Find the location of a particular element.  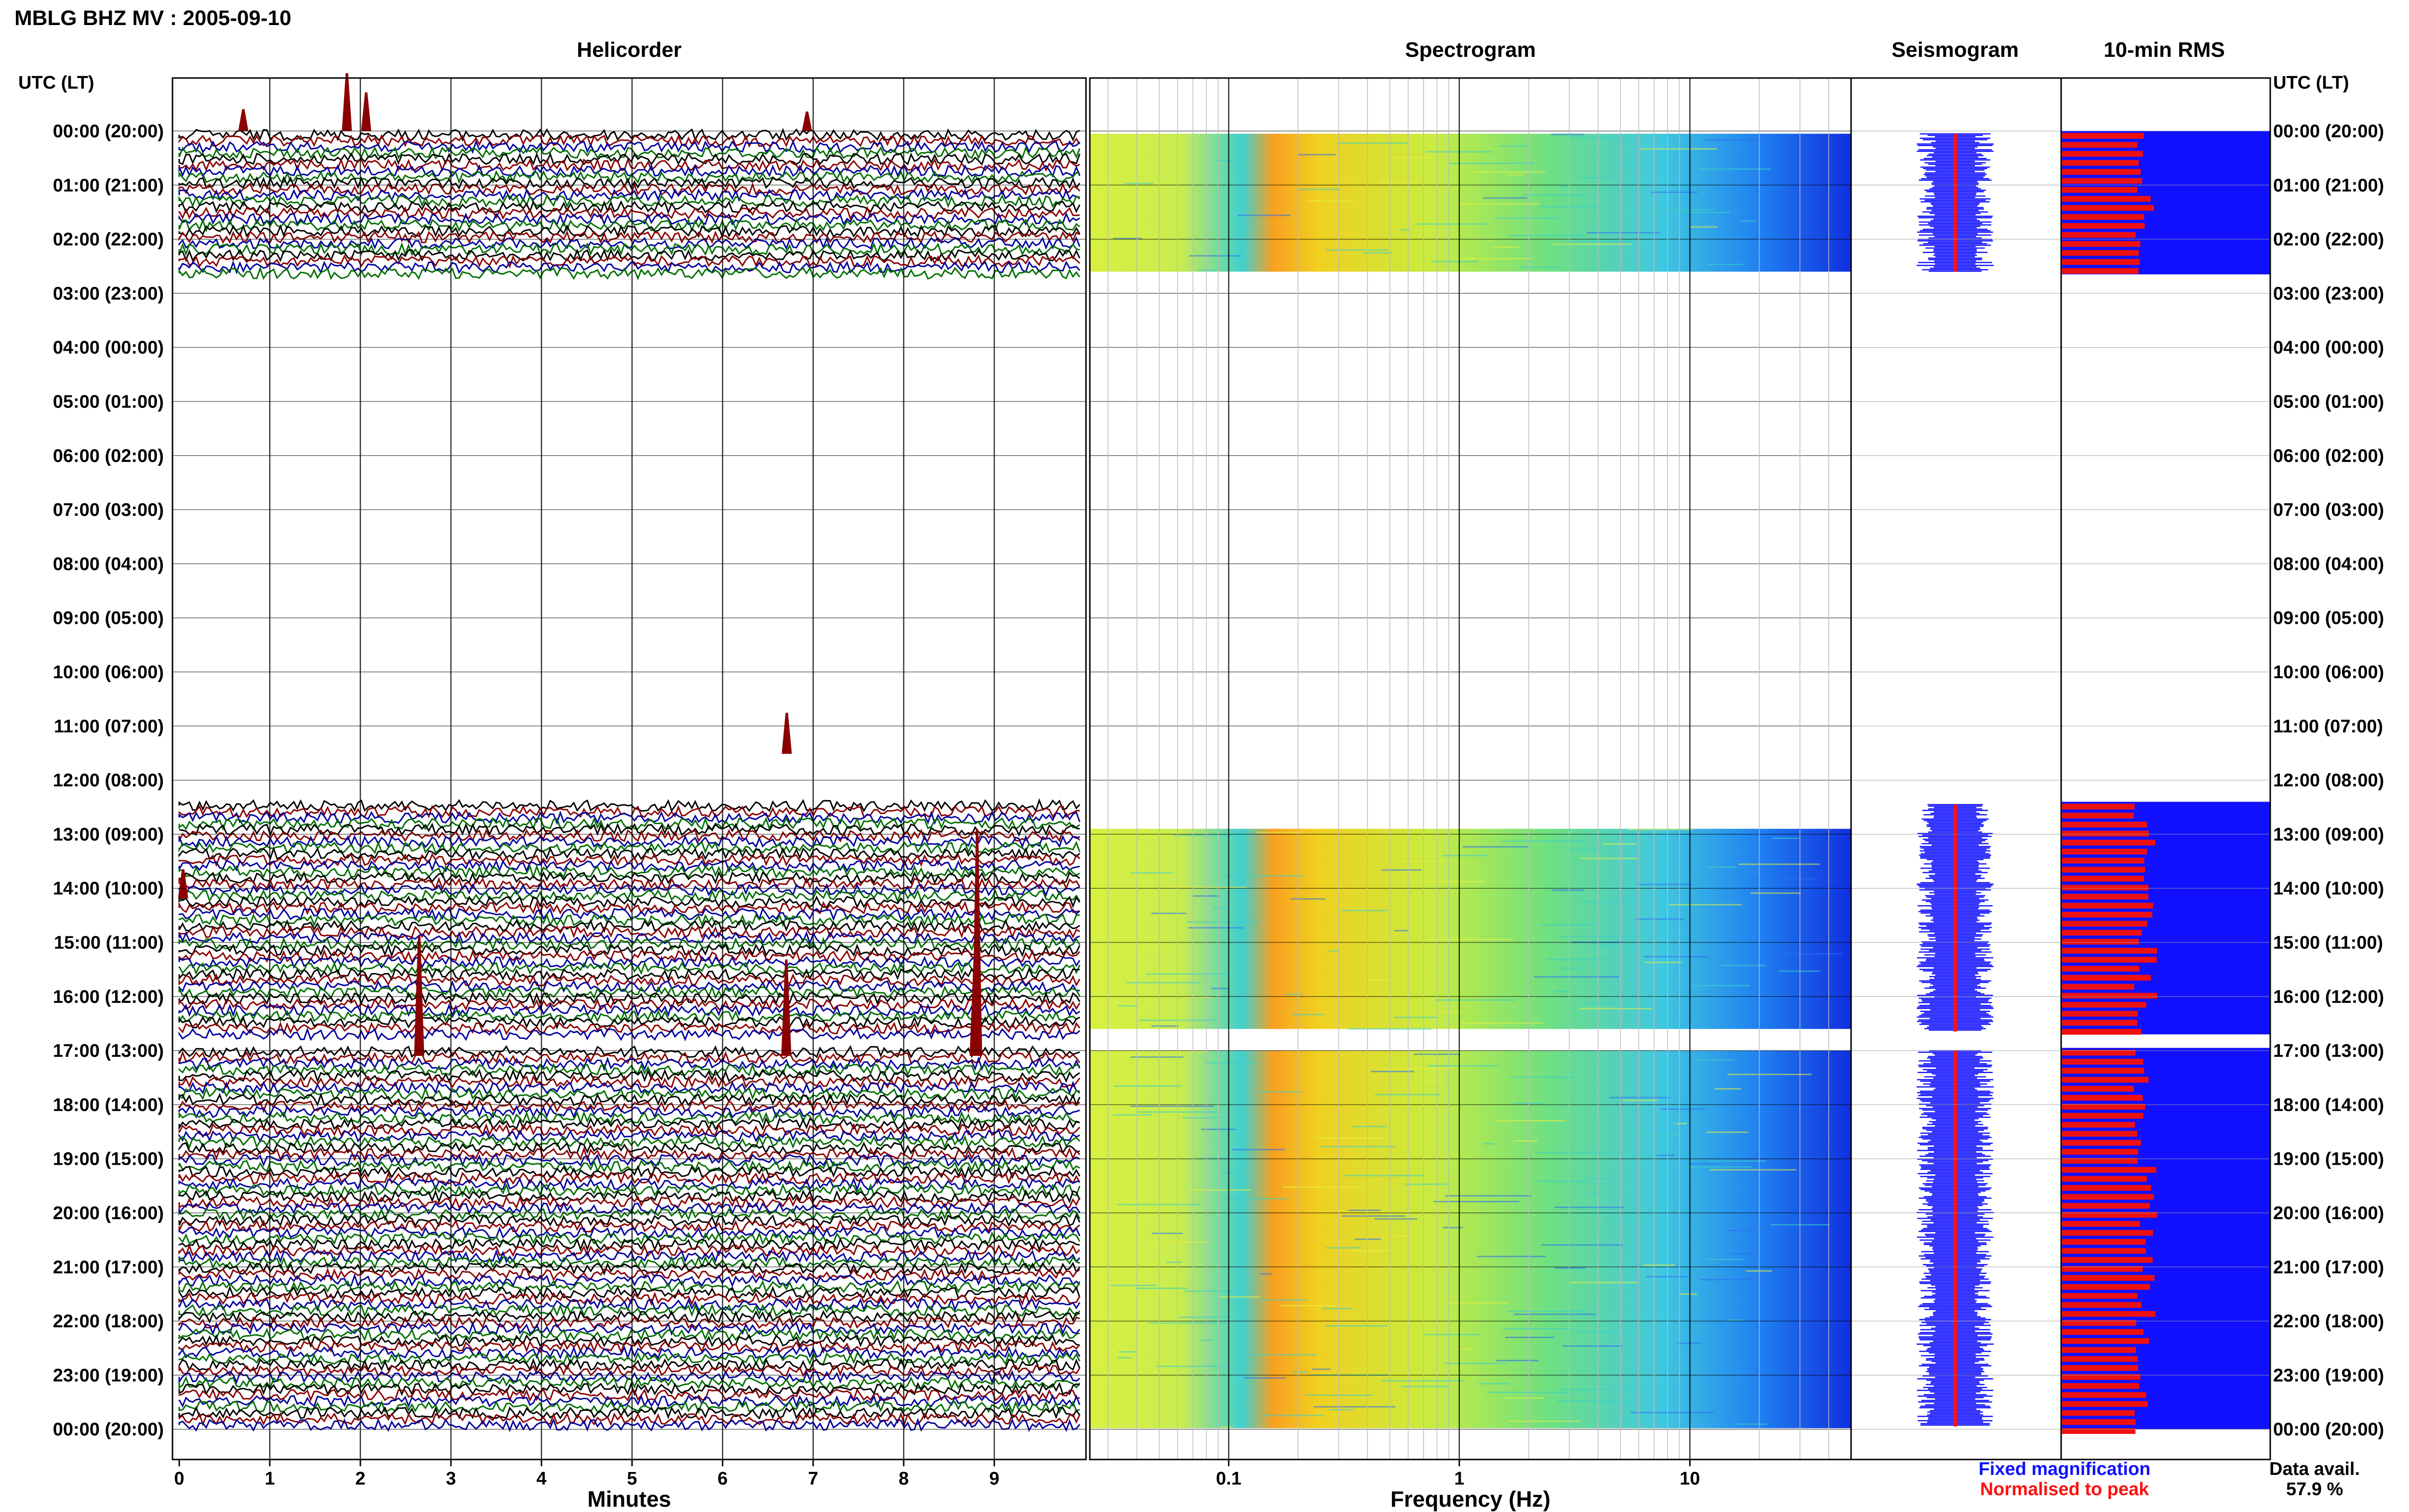

minutes-axis-ticks: 0 1 2 3 4 5 6 7 8 9 is located at coordinates (586, 1474).